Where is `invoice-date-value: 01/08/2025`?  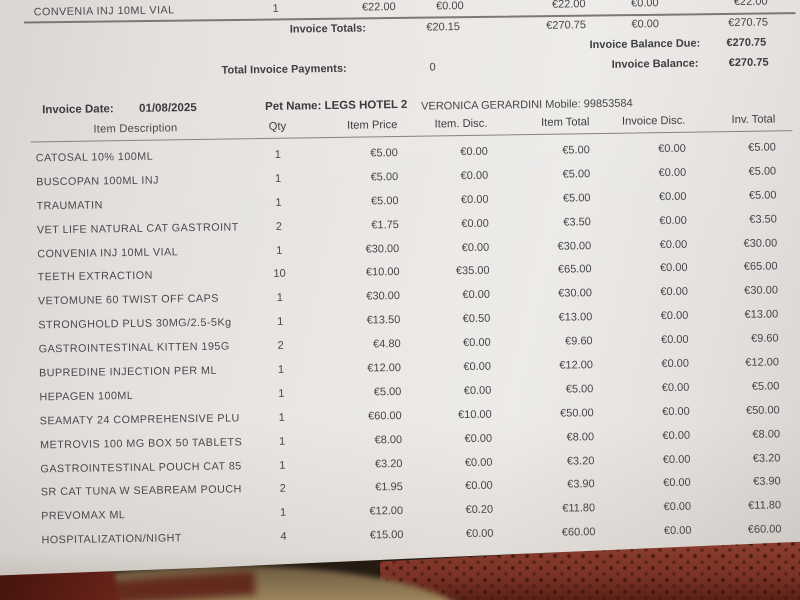
invoice-date-value: 01/08/2025 is located at coordinates (168, 108).